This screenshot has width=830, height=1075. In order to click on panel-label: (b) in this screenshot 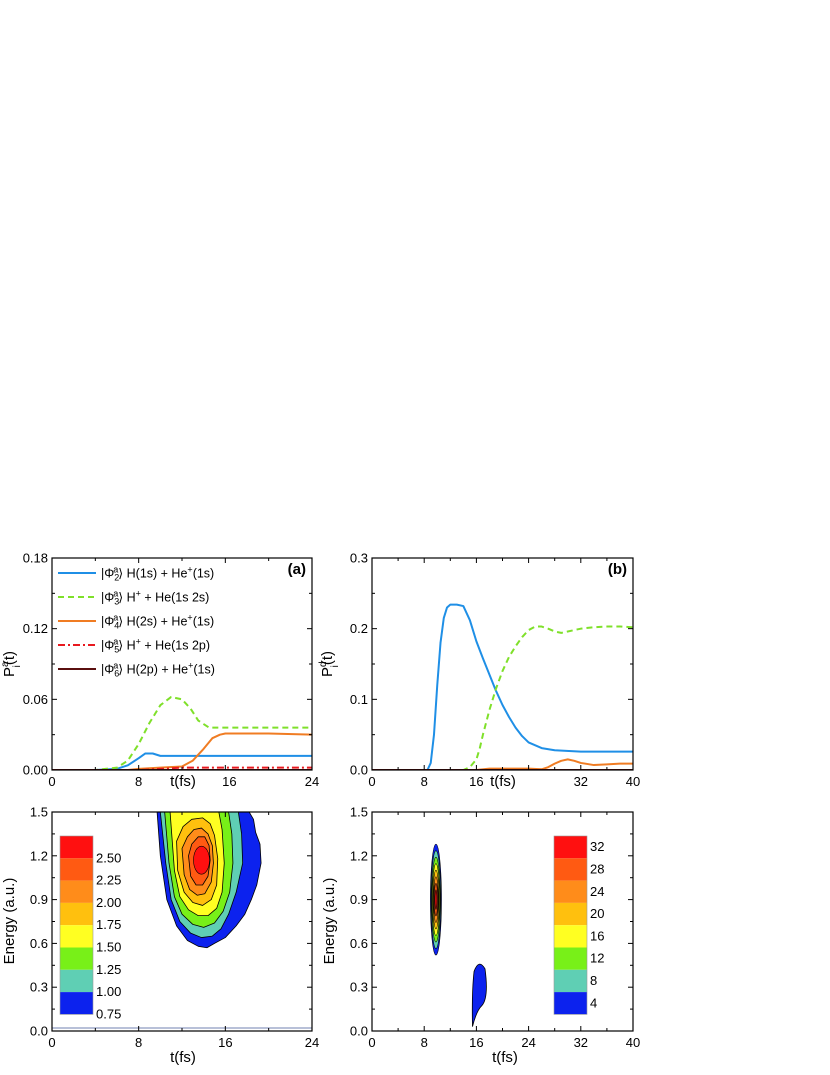, I will do `click(617, 569)`.